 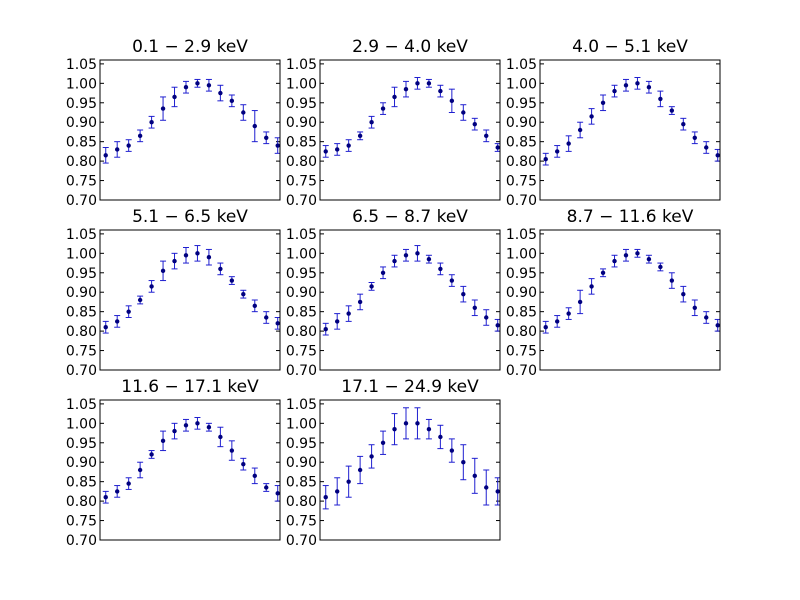 What do you see at coordinates (190, 217) in the screenshot?
I see `panel-title: 5.1 − 6.5 keV` at bounding box center [190, 217].